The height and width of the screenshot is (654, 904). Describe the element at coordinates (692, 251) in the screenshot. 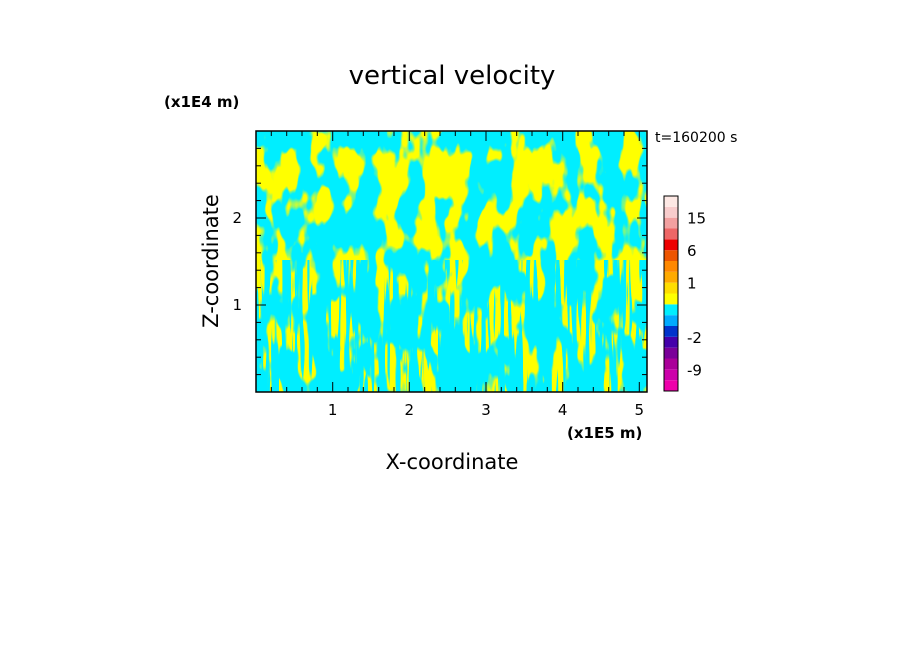

I see `colorbar-tick-label: 6` at that location.